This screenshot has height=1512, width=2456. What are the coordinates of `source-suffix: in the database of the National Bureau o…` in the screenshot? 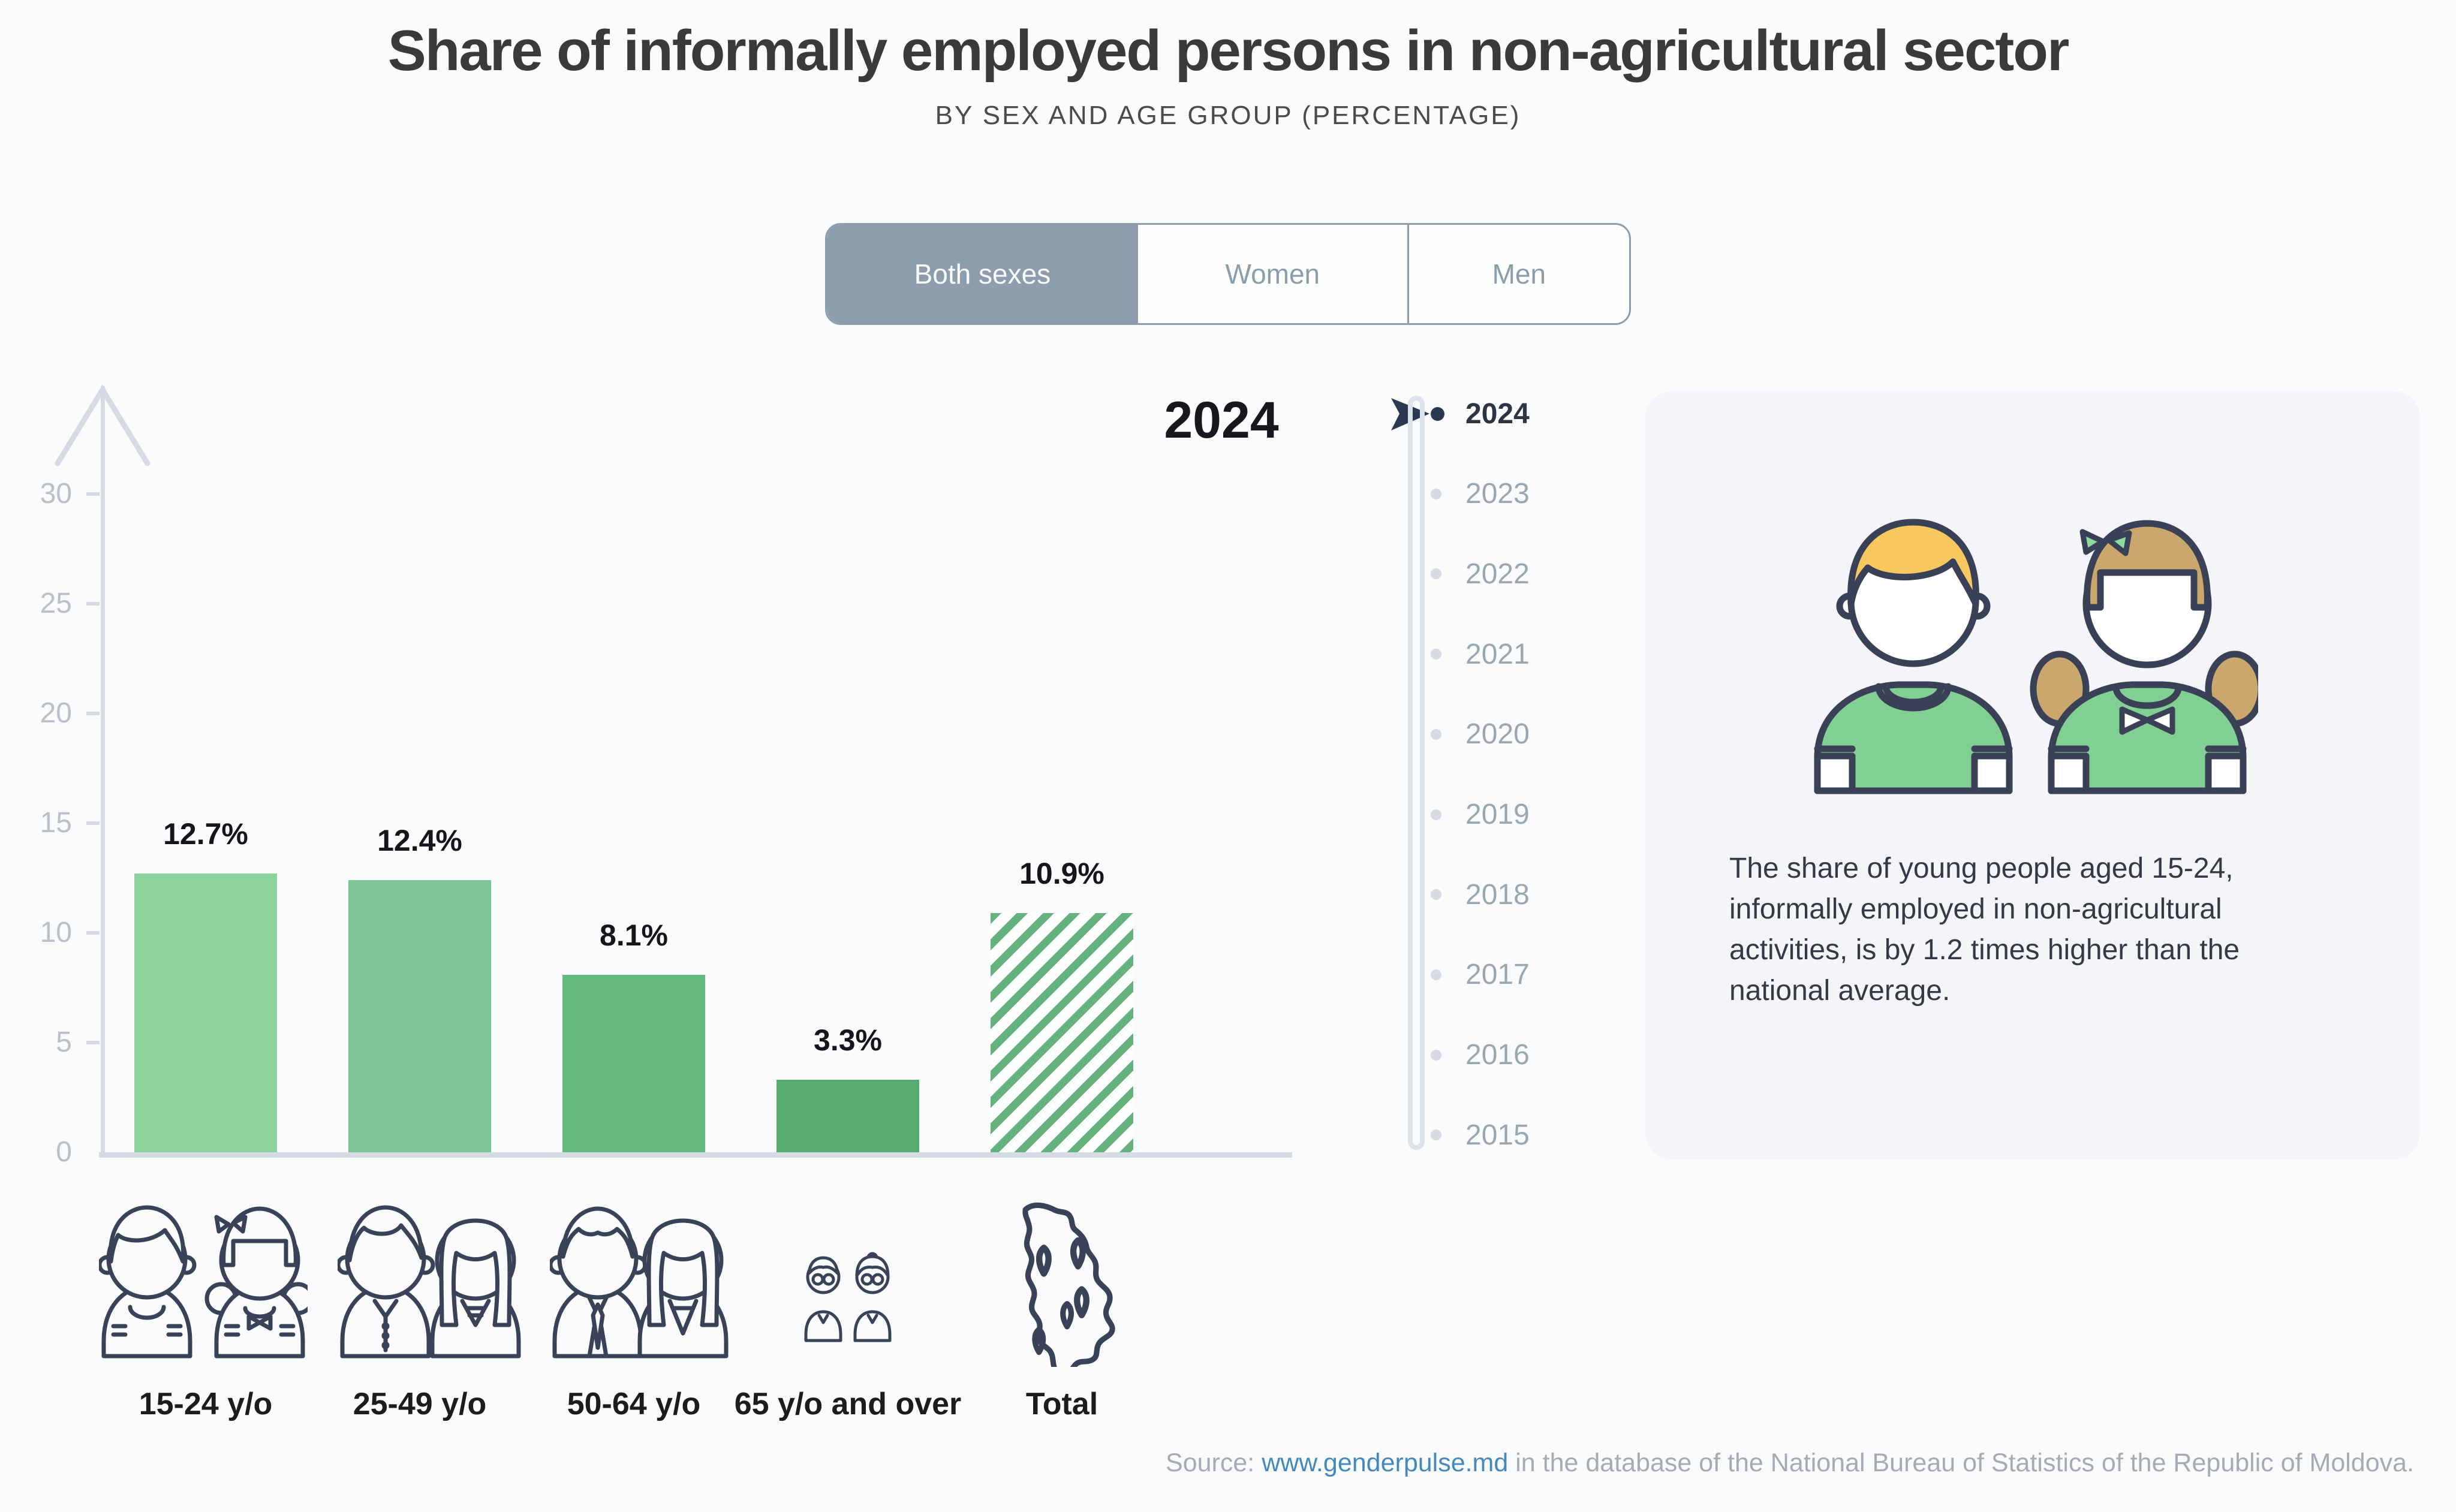 It's located at (1961, 1462).